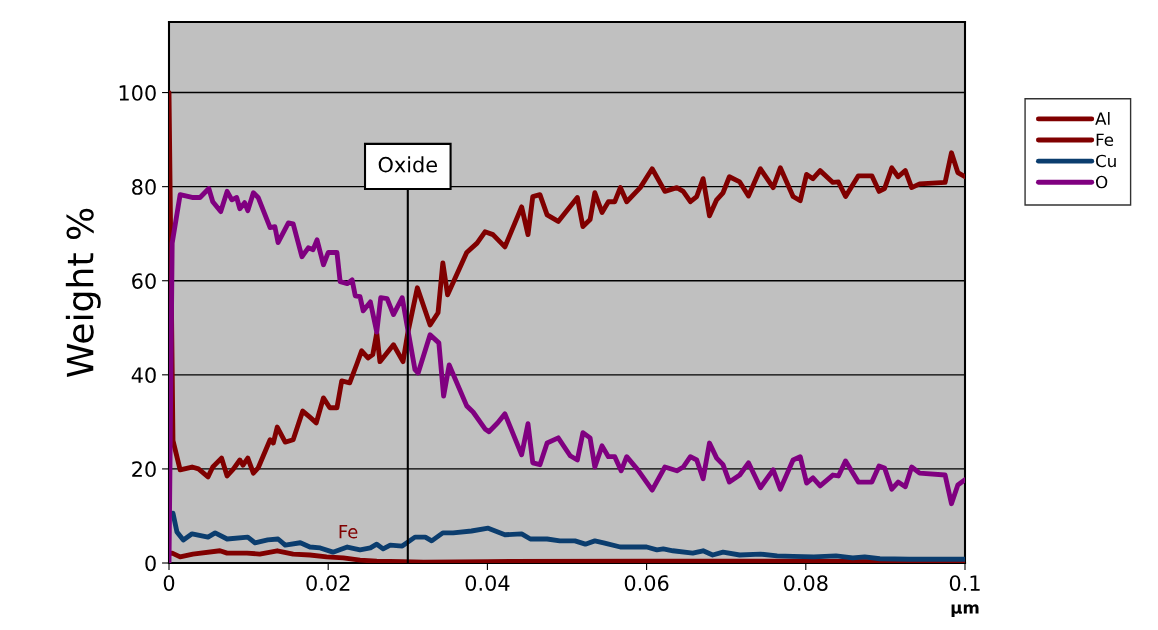  What do you see at coordinates (1106, 161) in the screenshot?
I see `legend-label: Cu` at bounding box center [1106, 161].